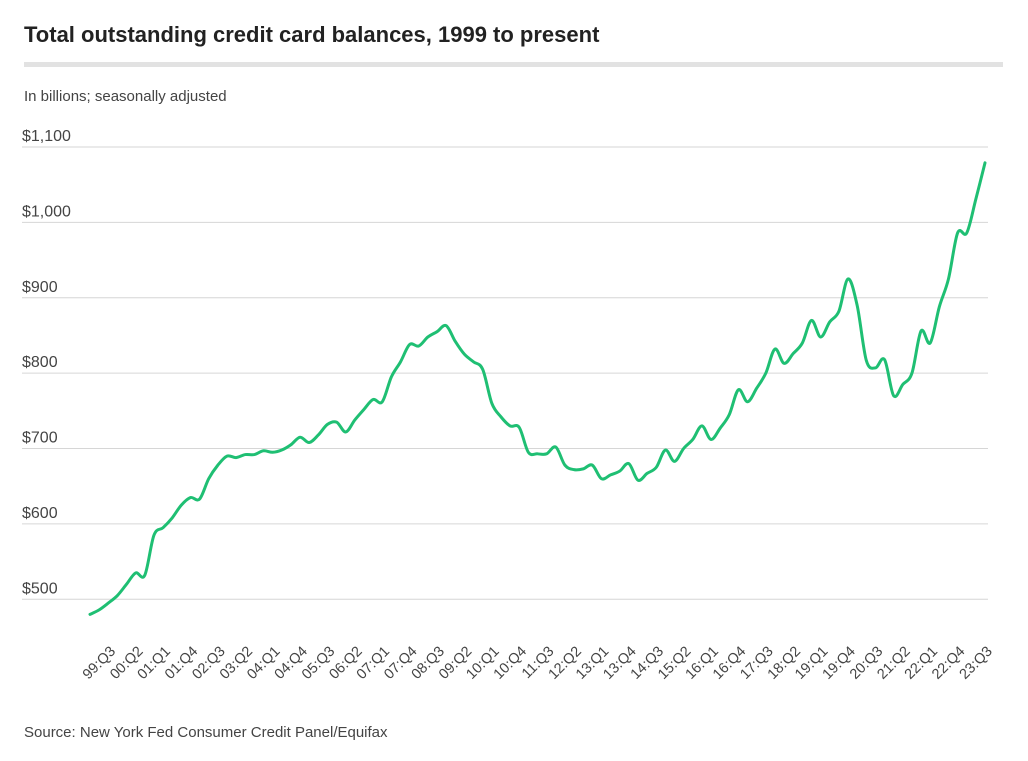 The image size is (1028, 761). Describe the element at coordinates (40, 362) in the screenshot. I see `y-tick-label: $800` at that location.